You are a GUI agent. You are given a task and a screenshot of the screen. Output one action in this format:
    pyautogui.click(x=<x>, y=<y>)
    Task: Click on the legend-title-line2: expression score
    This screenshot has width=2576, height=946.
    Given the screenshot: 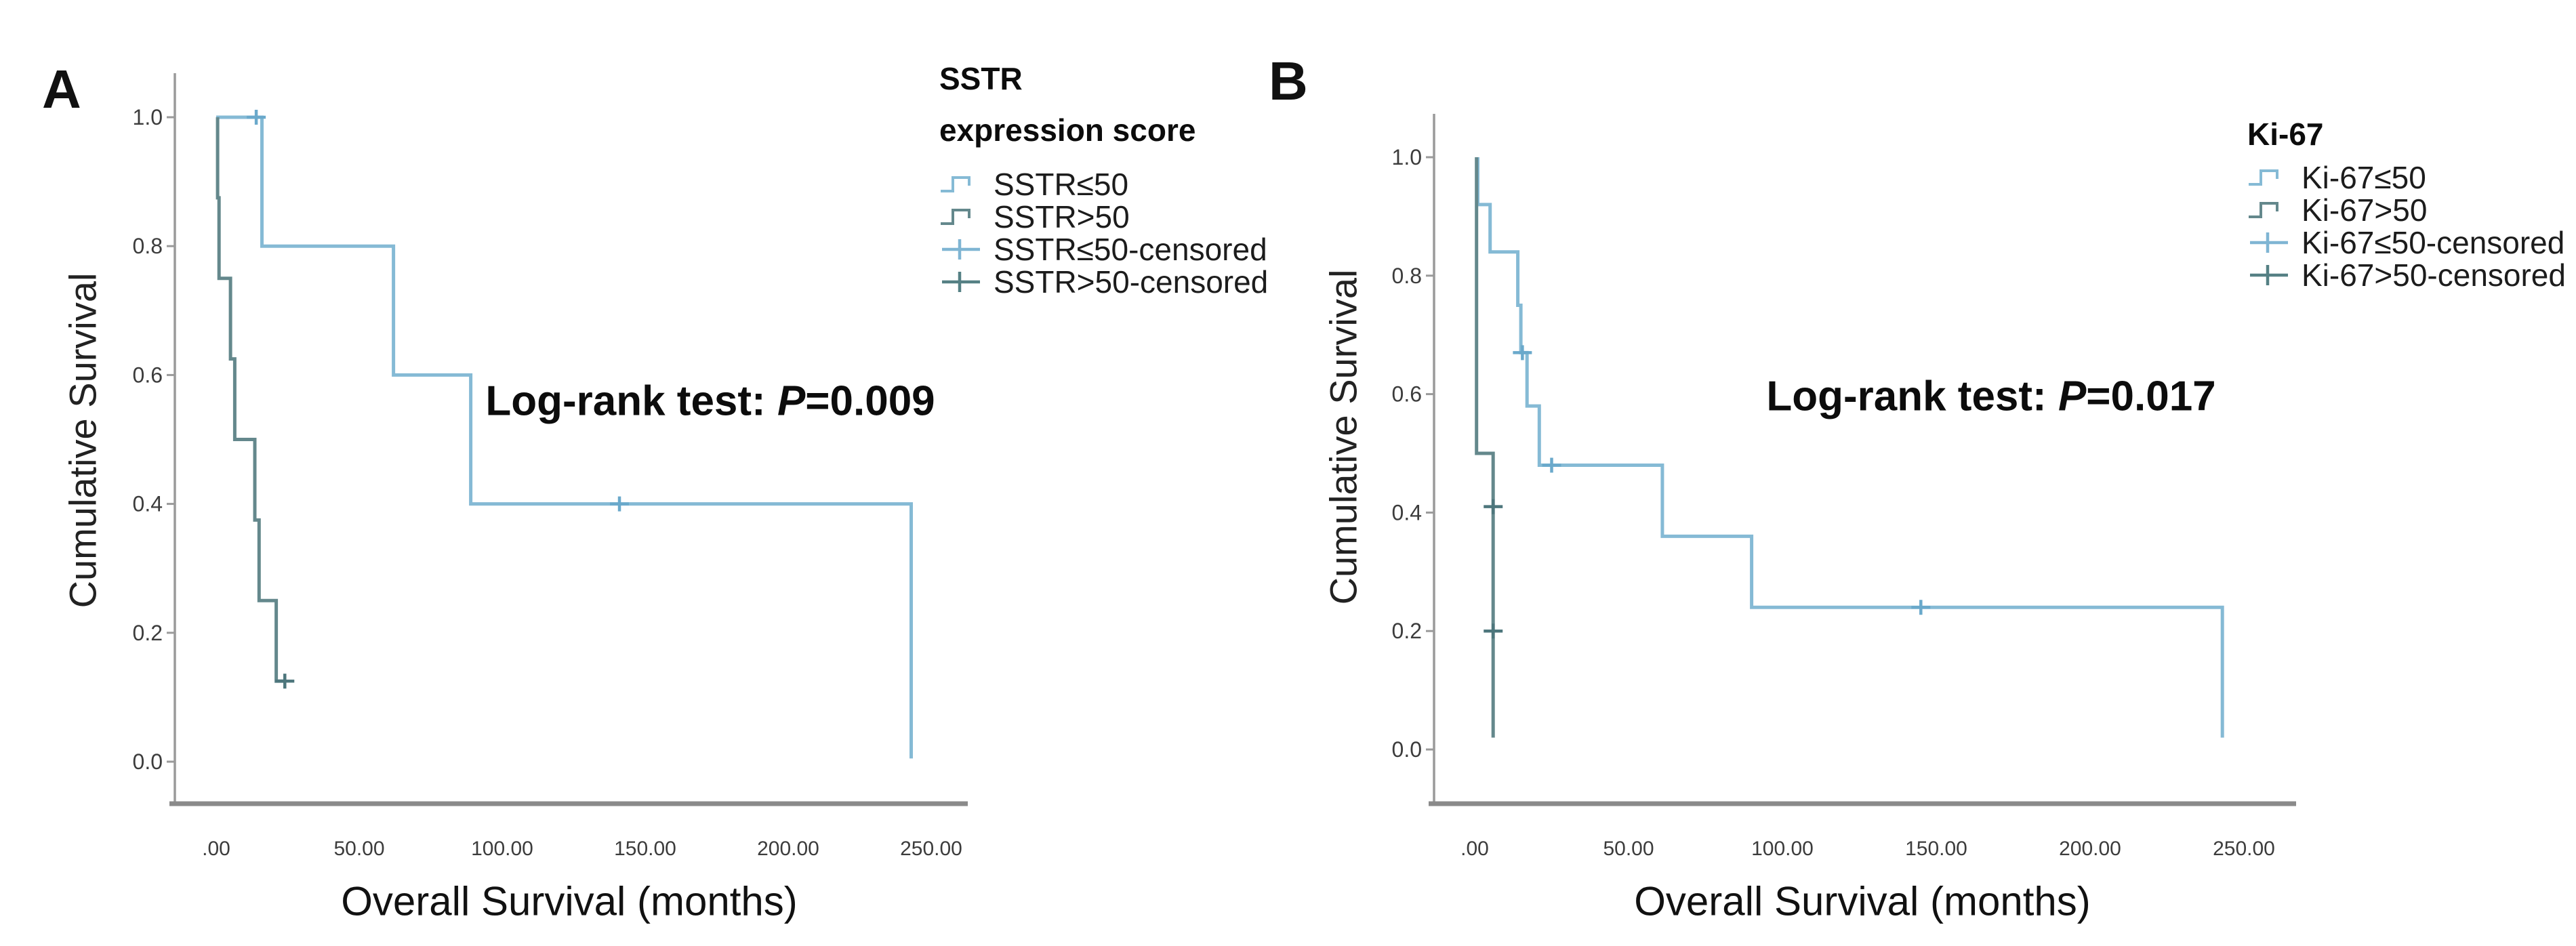 What is the action you would take?
    pyautogui.click(x=1067, y=130)
    